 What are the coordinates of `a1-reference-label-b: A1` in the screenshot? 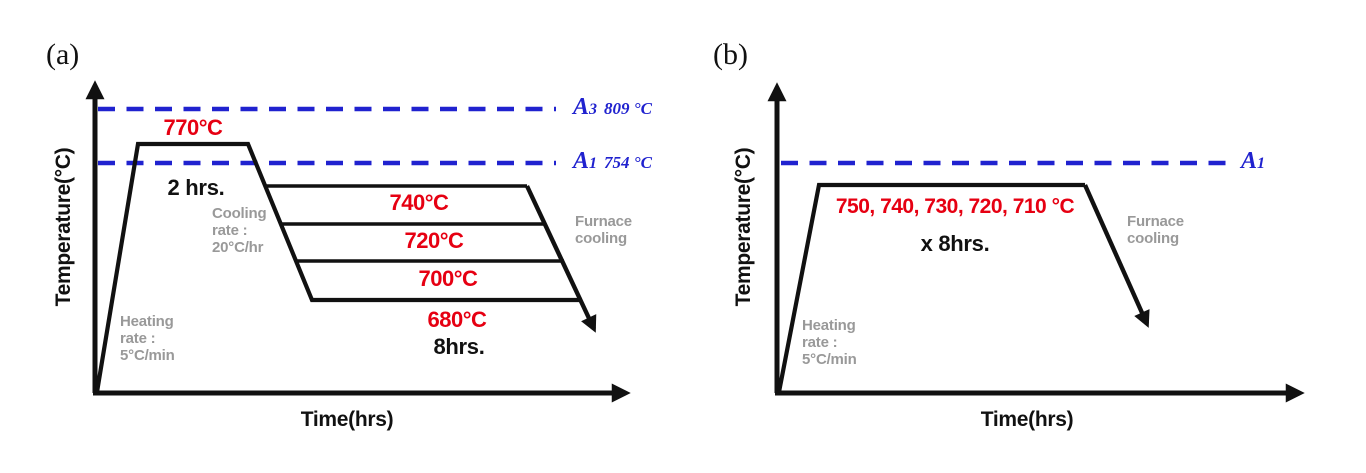 It's located at (1253, 161).